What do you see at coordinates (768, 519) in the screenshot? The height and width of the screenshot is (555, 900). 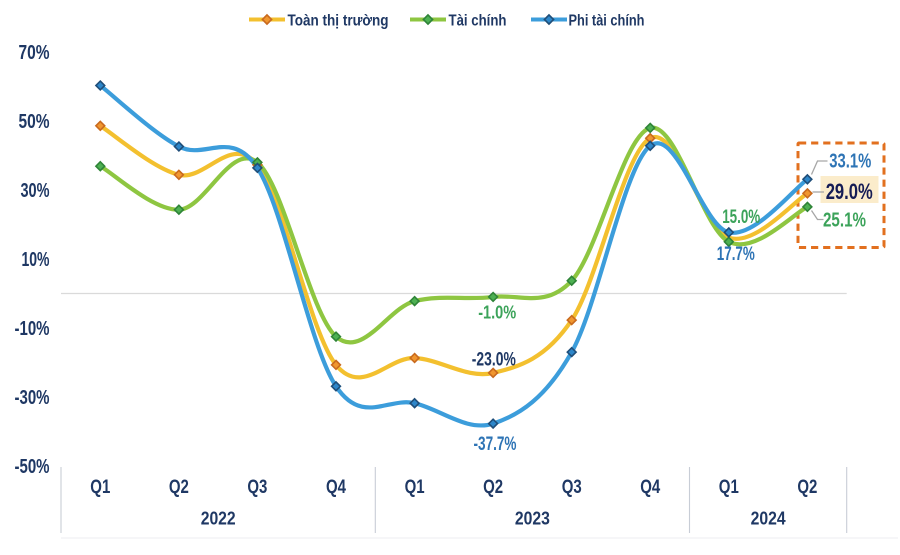 I see `svg-text: 2024` at bounding box center [768, 519].